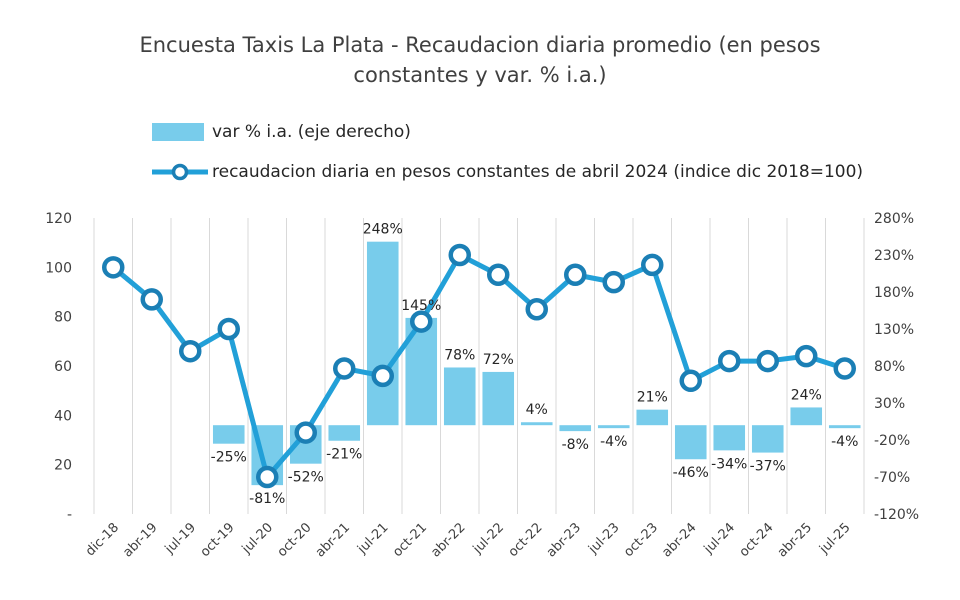 Image resolution: width=960 pixels, height=600 pixels. What do you see at coordinates (652, 398) in the screenshot?
I see `bar-data-label: 21%` at bounding box center [652, 398].